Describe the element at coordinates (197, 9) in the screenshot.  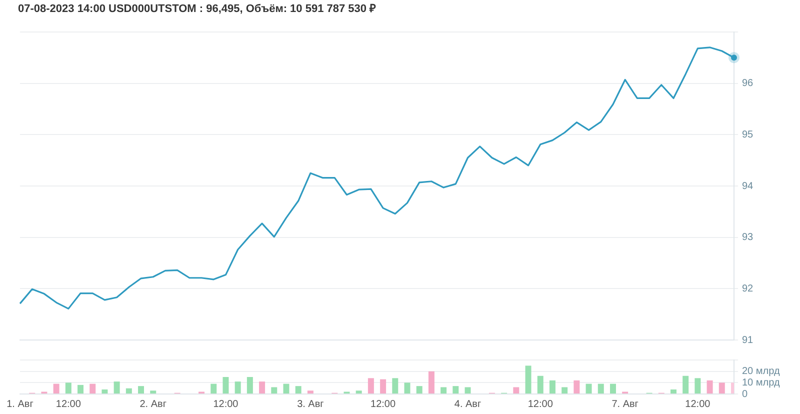
I see `chart-title: 07-08-2023 14:00 USD000UTSTOM : 96,495, Объём: 10 591 787 530 ₽` at that location.